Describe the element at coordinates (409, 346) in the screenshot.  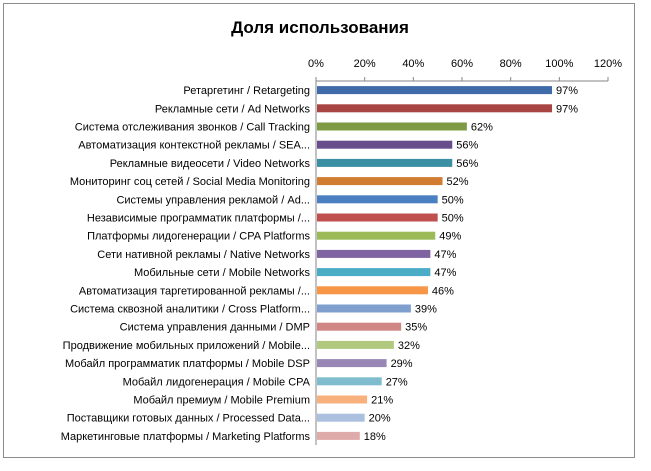
I see `data-label: 32%` at that location.